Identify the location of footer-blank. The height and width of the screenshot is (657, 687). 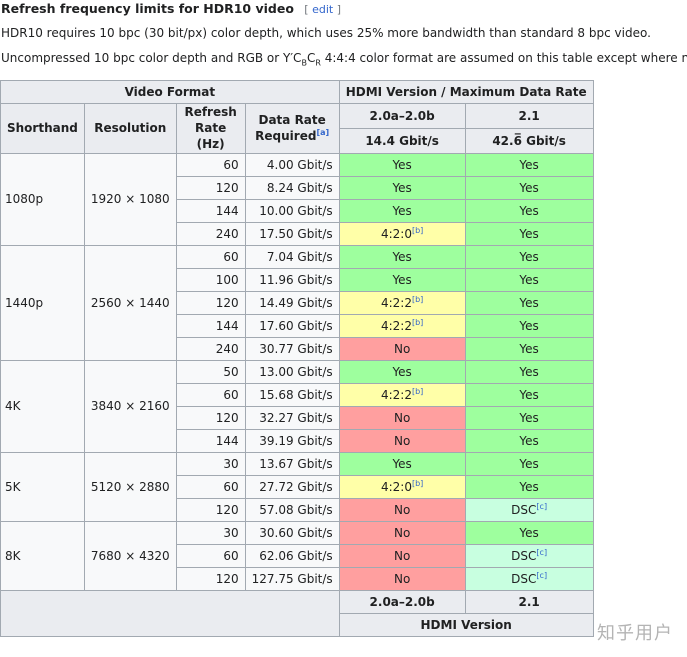
(170, 613).